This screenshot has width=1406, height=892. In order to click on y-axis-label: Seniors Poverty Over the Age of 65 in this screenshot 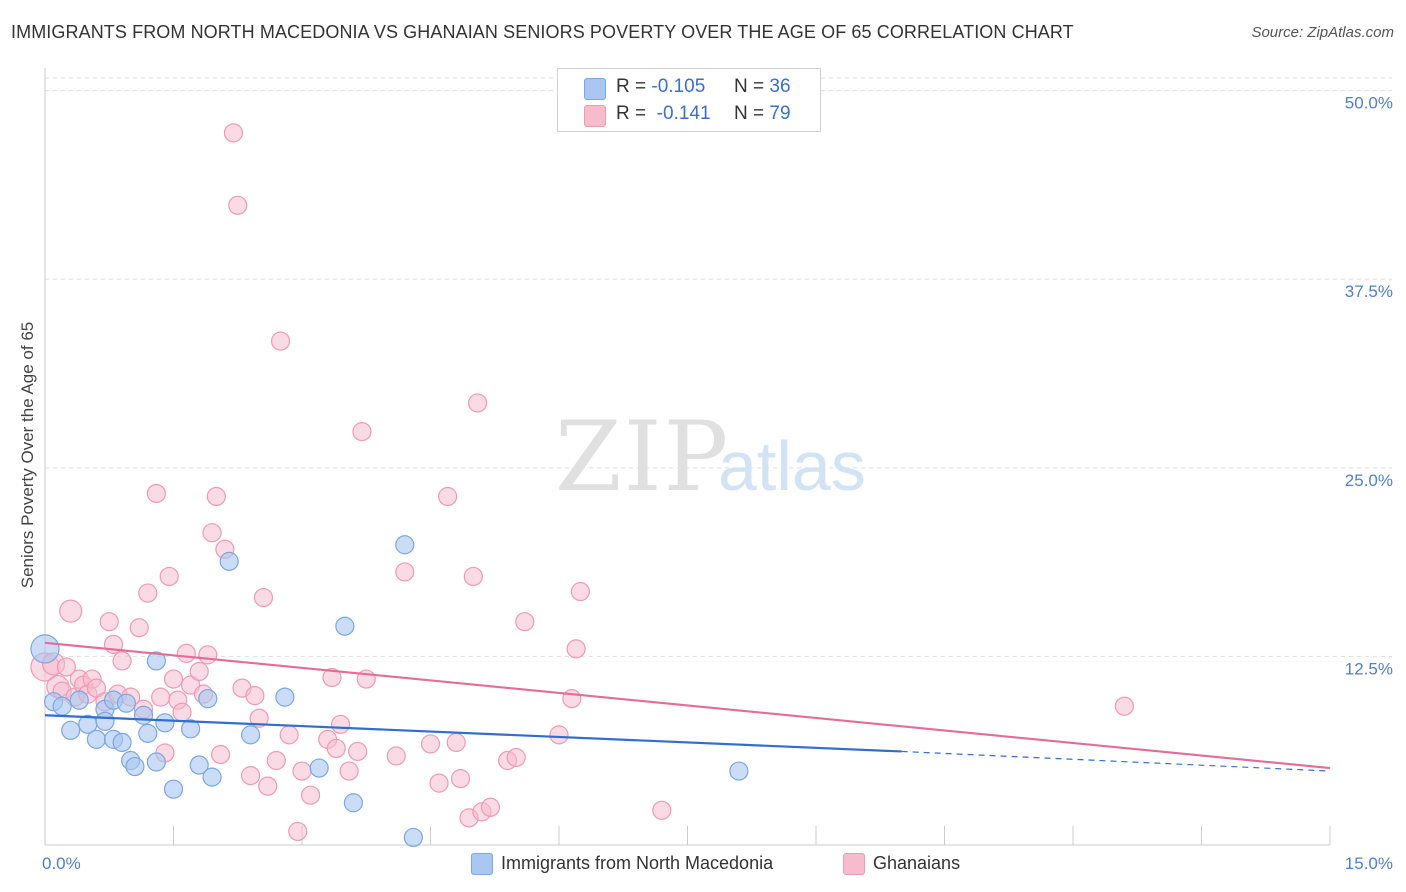, I will do `click(27, 455)`.